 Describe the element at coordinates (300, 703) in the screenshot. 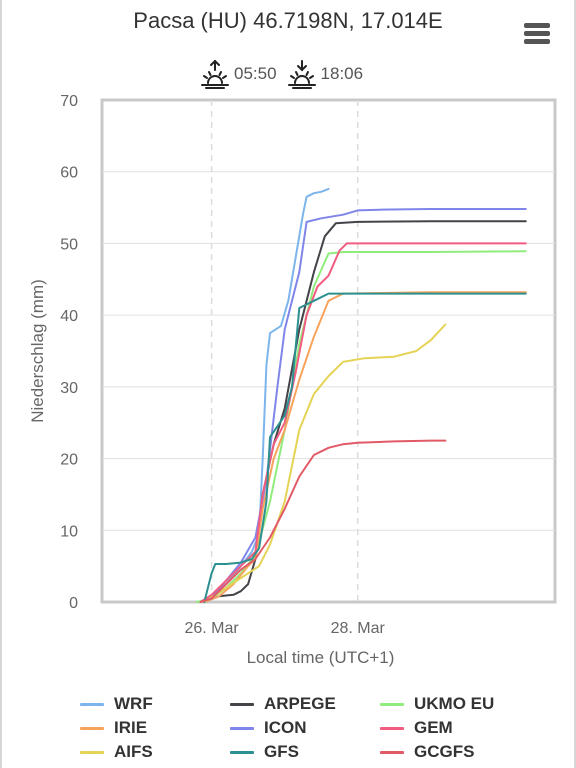

I see `legend-label: ARPEGE` at that location.